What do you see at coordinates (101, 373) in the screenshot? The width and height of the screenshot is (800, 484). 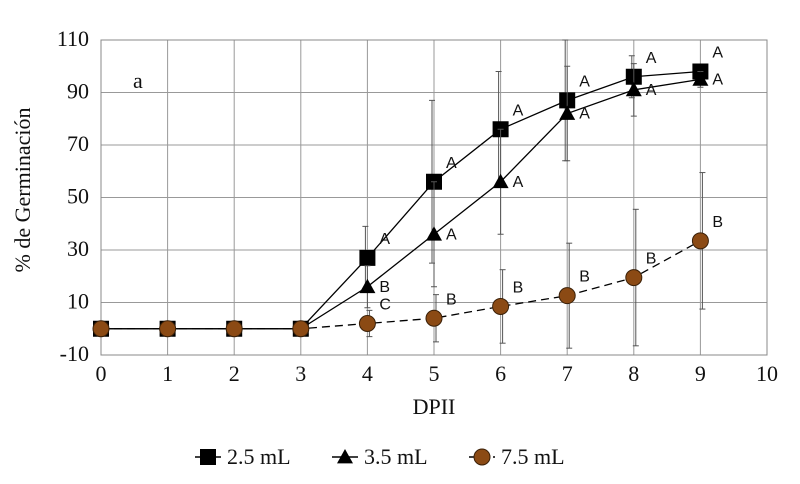 I see `x-tick-label: 0` at bounding box center [101, 373].